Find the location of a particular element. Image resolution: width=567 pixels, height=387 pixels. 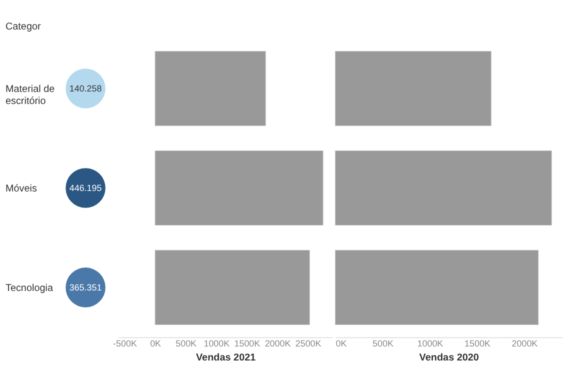

text: Categor is located at coordinates (23, 26).